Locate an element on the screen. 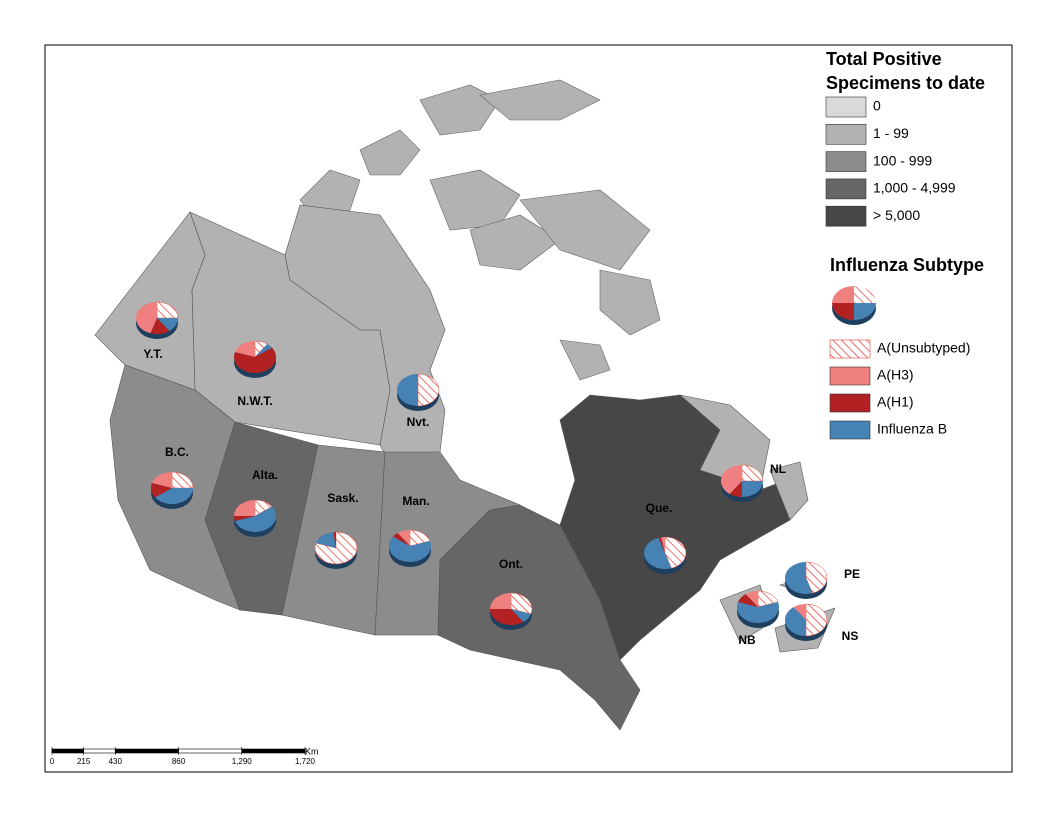 The image size is (1056, 821). subtype-label: Influenza B is located at coordinates (912, 429).